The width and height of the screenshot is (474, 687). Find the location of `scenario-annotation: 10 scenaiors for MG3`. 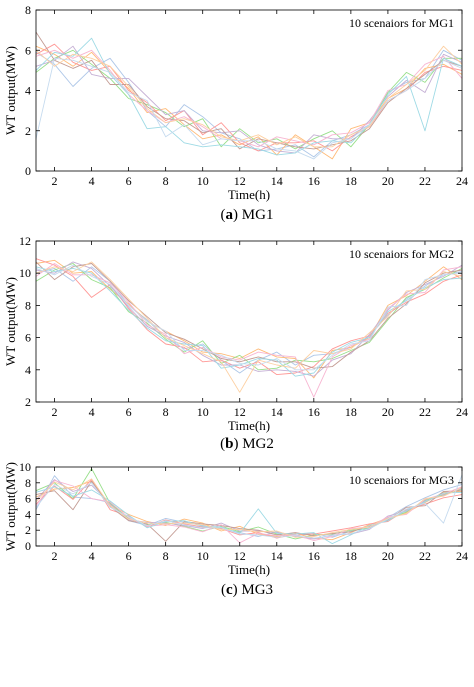

scenario-annotation: 10 scenaiors for MG3 is located at coordinates (401, 480).